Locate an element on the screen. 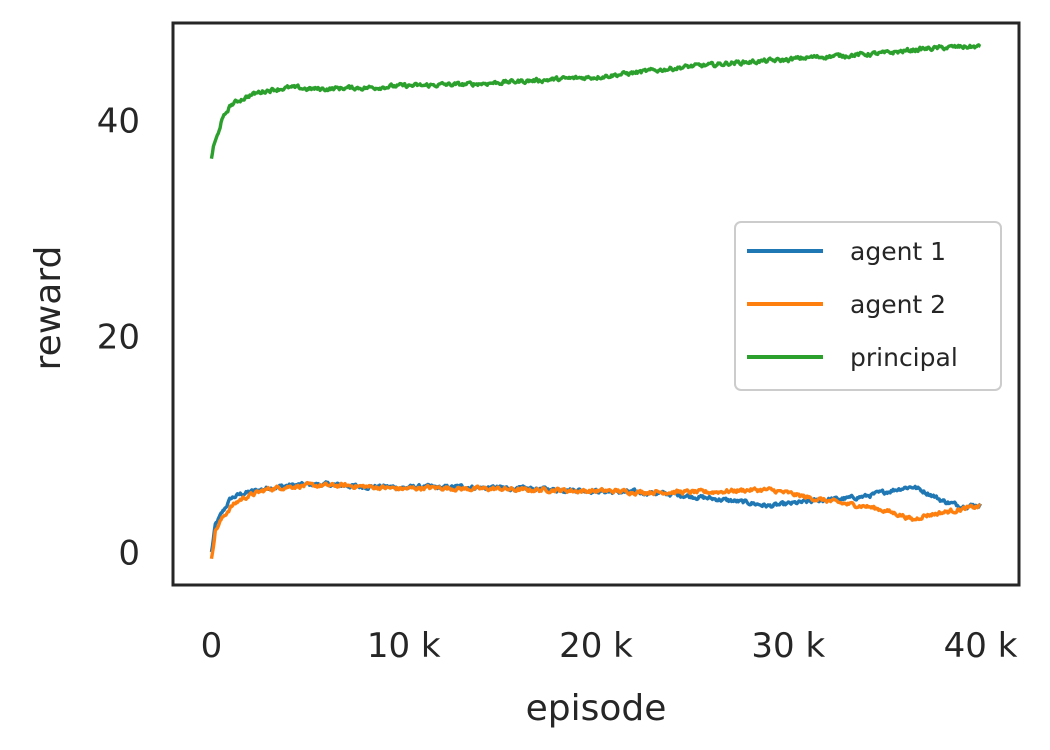 This screenshot has width=1050, height=750. x-tick-label: 20 k is located at coordinates (596, 646).